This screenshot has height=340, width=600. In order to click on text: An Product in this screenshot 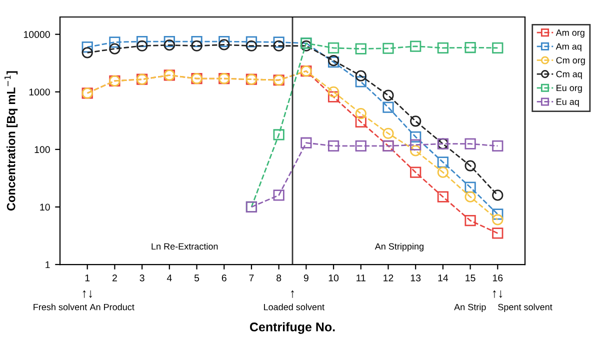, I will do `click(112, 307)`.